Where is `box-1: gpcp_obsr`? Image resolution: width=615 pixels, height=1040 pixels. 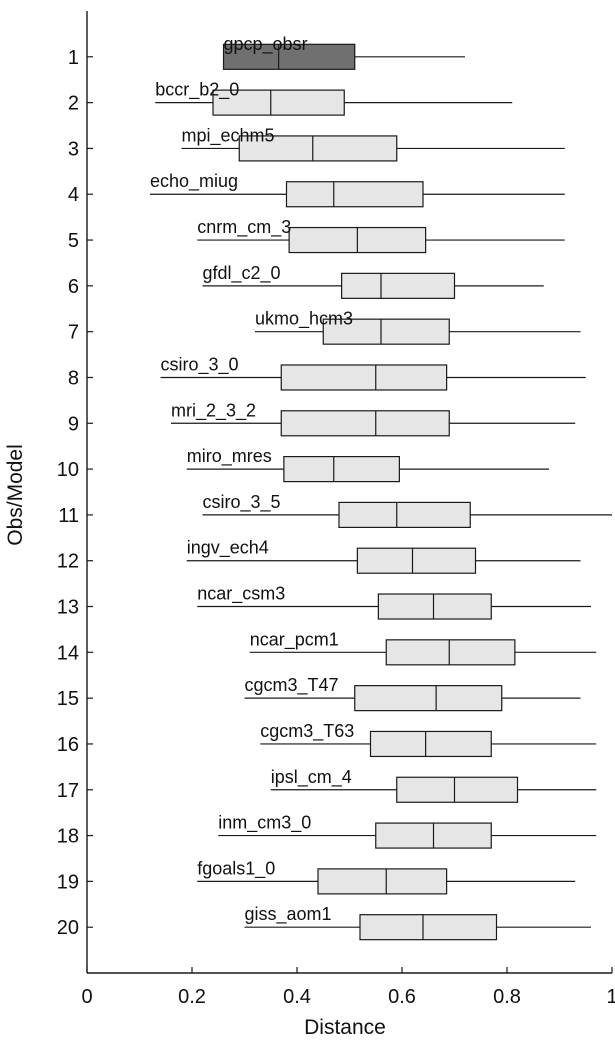
box-1: gpcp_obsr is located at coordinates (343, 52).